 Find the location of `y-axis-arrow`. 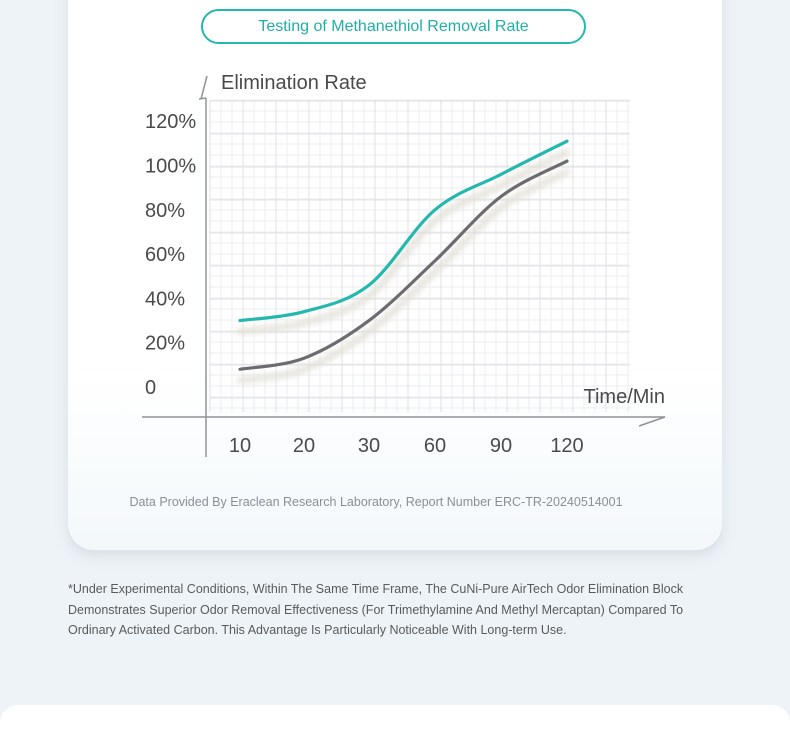

y-axis-arrow is located at coordinates (204, 87).